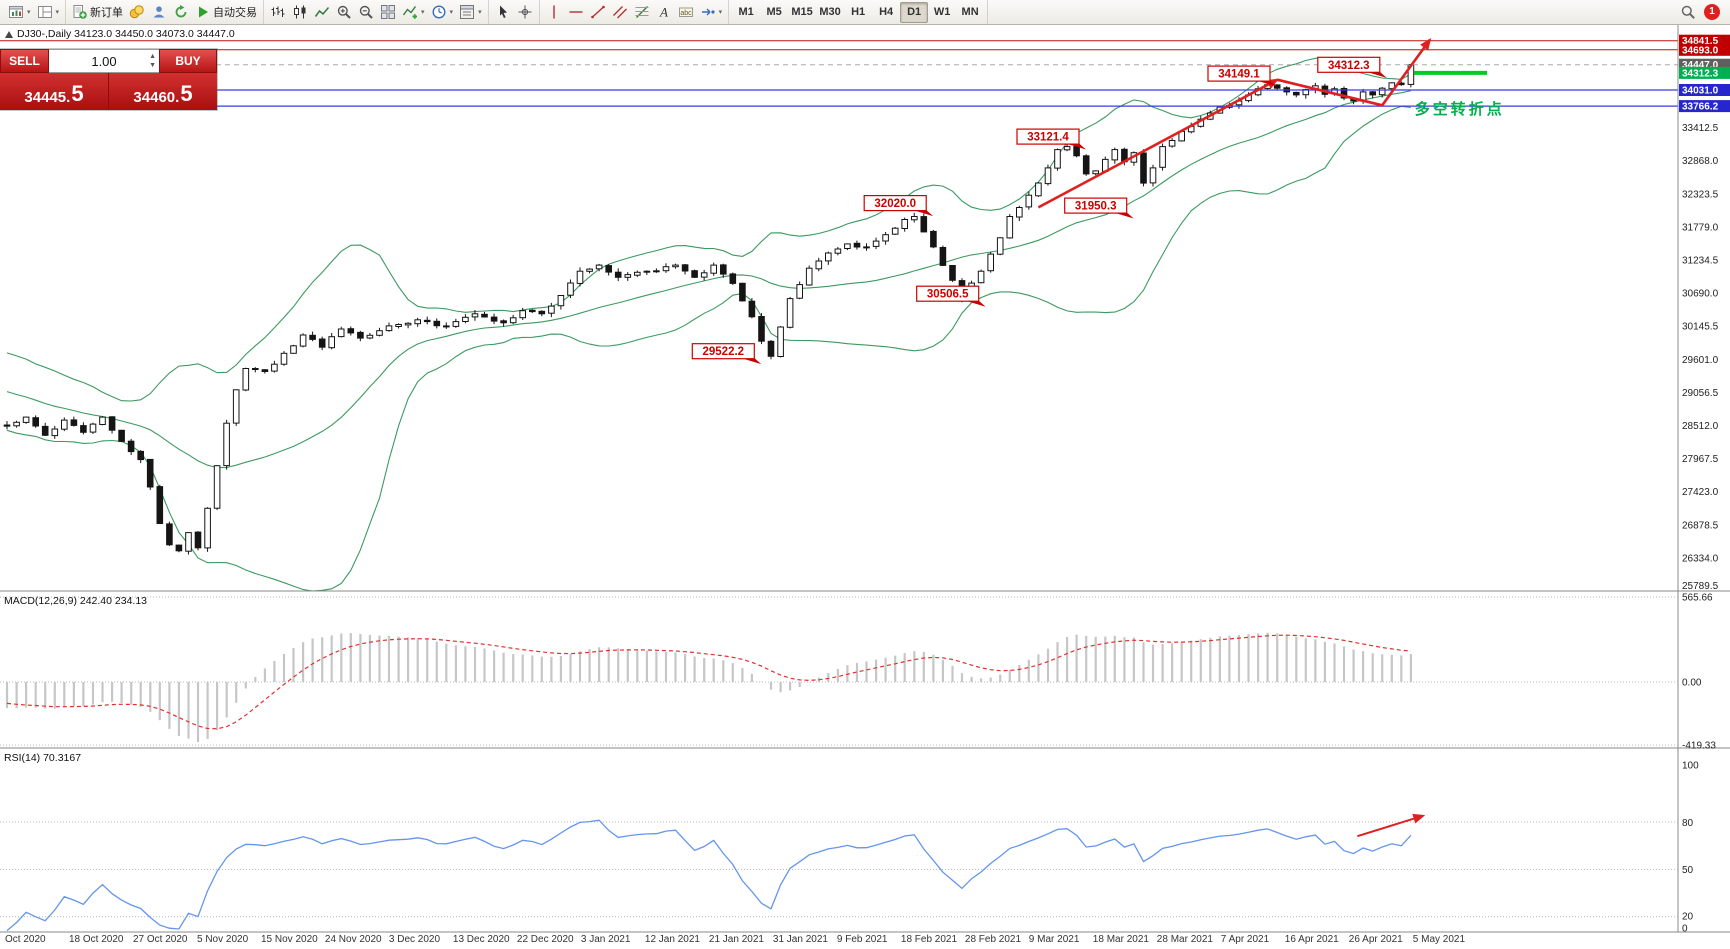 This screenshot has height=949, width=1730. I want to click on price-tag: 32020.0, so click(898, 206).